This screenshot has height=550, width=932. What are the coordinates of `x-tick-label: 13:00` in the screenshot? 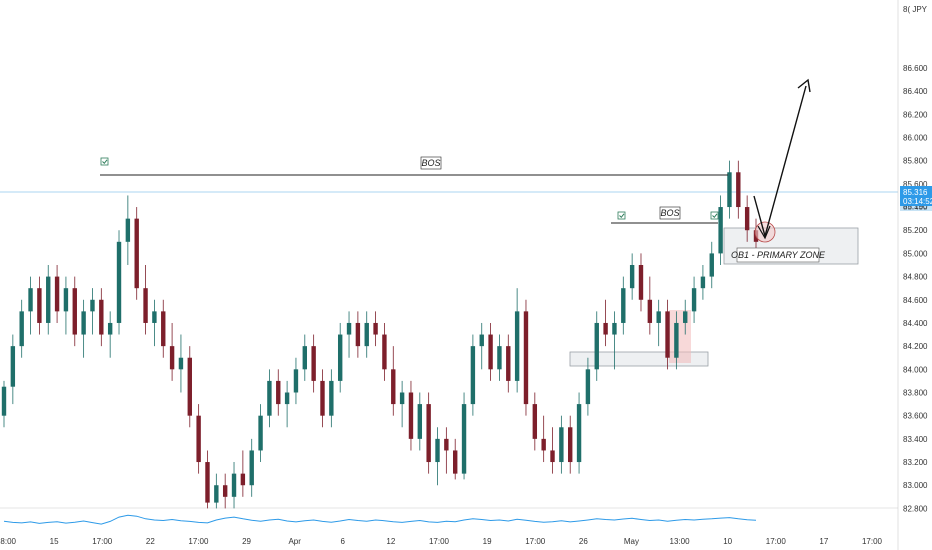 It's located at (680, 541).